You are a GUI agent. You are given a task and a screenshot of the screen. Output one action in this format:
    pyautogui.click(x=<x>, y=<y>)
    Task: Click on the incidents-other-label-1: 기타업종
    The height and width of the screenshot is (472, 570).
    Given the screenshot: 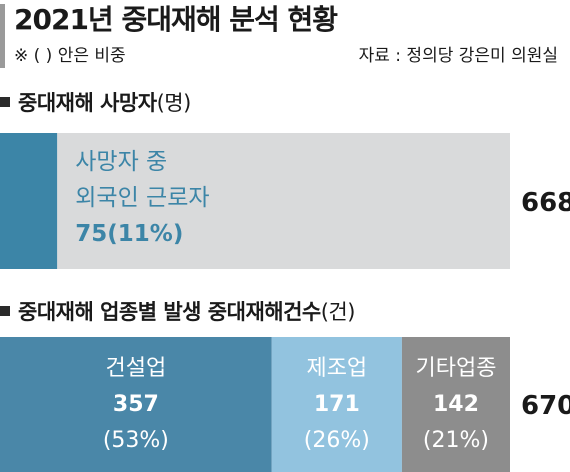 What is the action you would take?
    pyautogui.click(x=455, y=368)
    